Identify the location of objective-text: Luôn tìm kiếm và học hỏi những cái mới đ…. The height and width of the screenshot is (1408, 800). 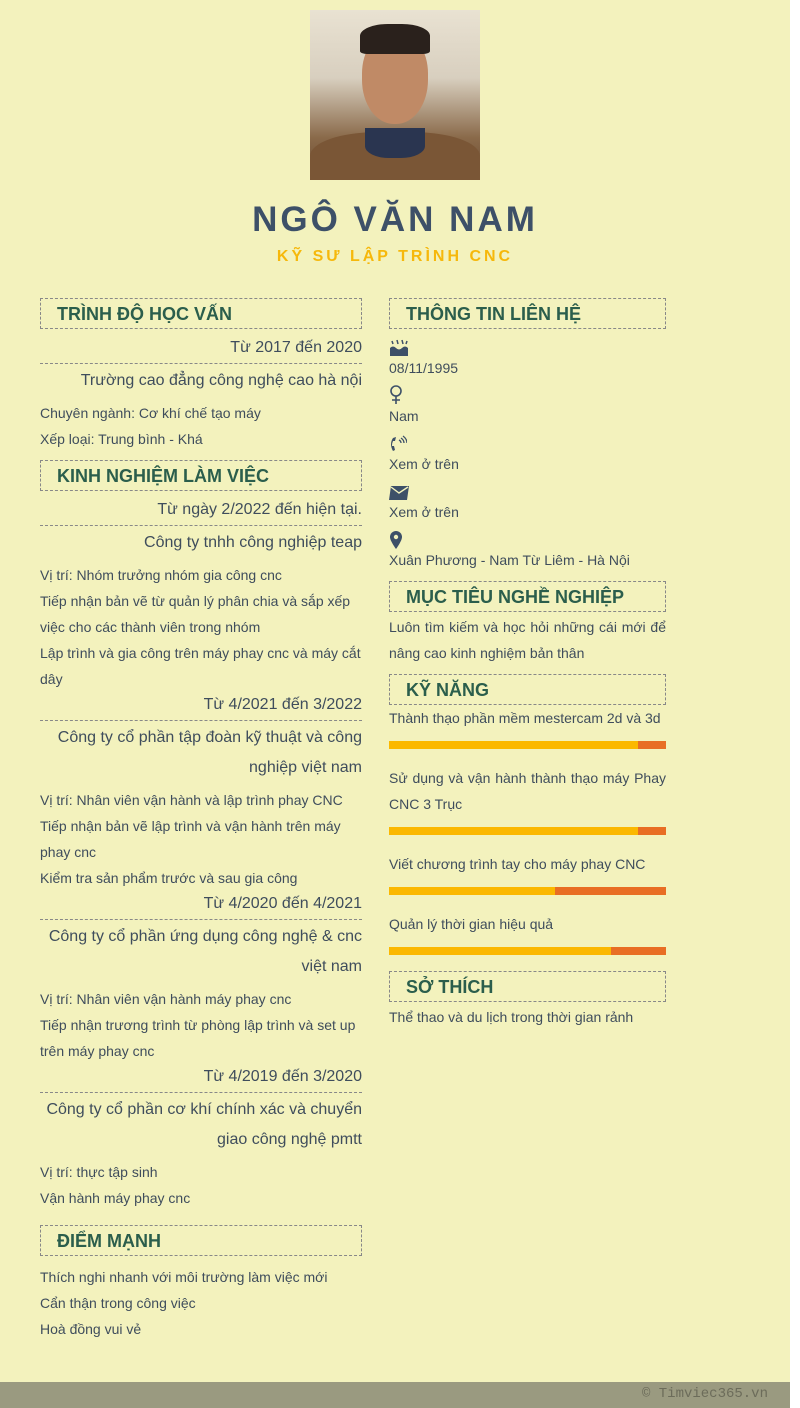
(527, 640).